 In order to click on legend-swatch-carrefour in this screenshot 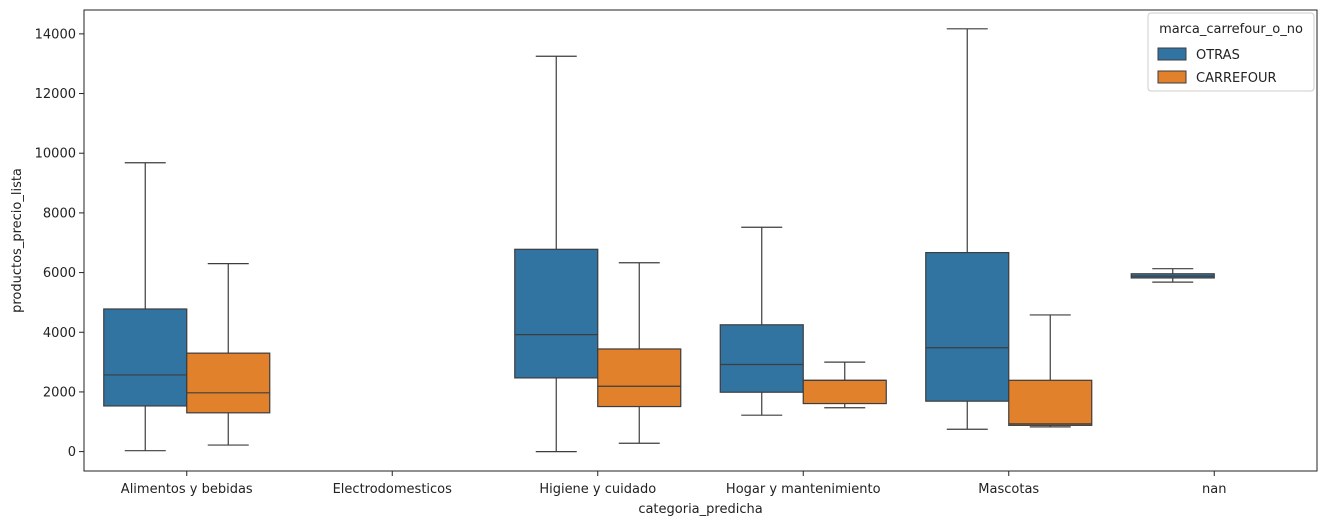, I will do `click(1172, 77)`.